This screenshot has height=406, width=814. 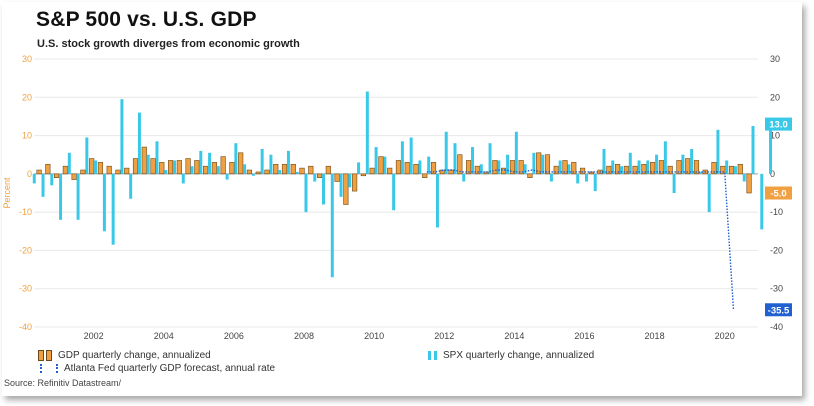 What do you see at coordinates (778, 193) in the screenshot?
I see `callout-gdp-box` at bounding box center [778, 193].